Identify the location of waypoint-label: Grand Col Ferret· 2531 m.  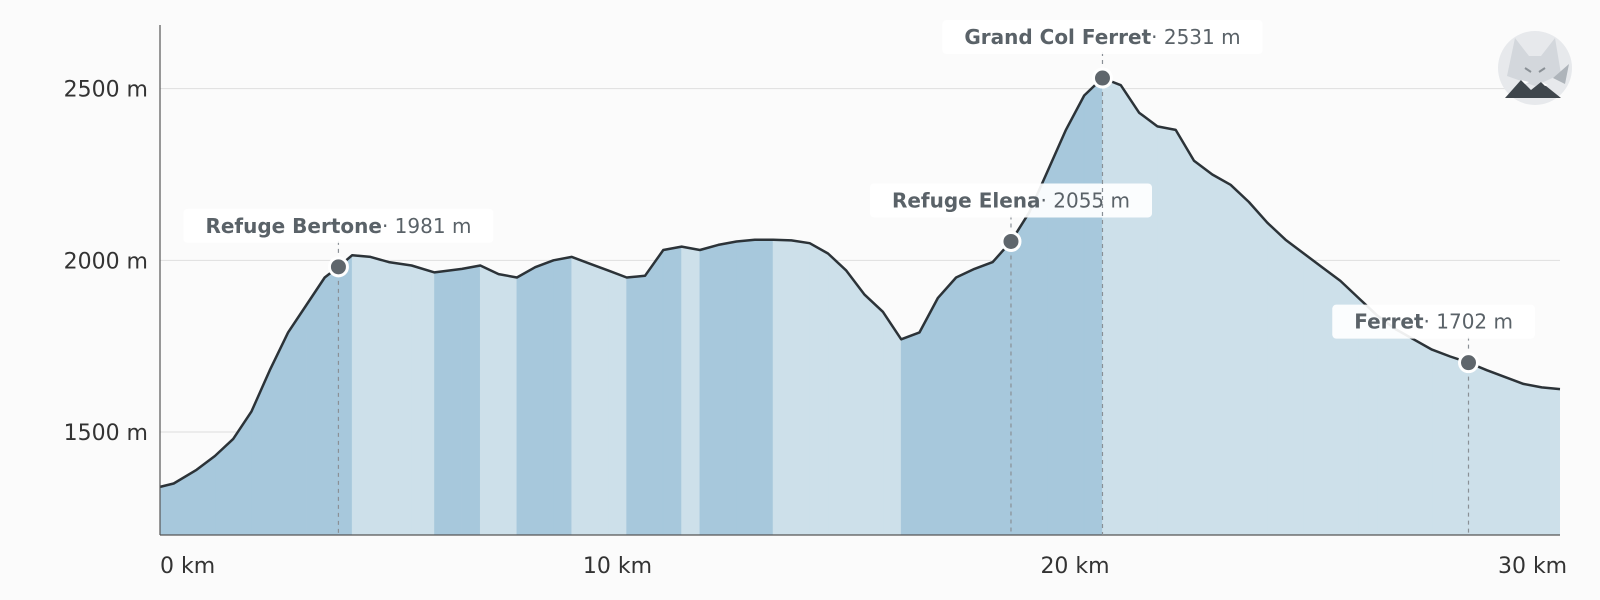
(1102, 37).